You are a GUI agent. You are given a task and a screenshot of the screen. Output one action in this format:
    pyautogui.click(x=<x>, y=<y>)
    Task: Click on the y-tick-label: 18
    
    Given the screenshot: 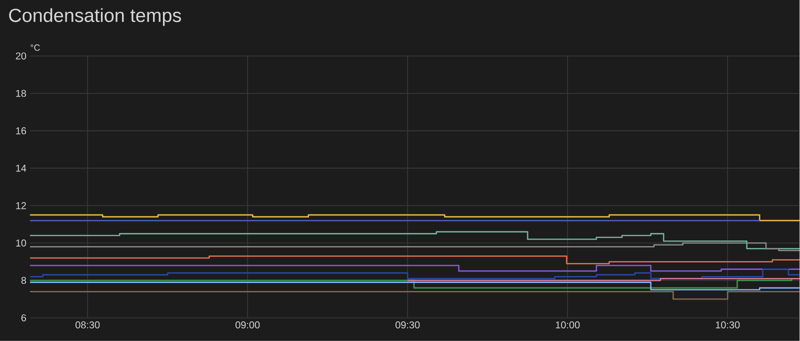 What is the action you would take?
    pyautogui.click(x=21, y=93)
    